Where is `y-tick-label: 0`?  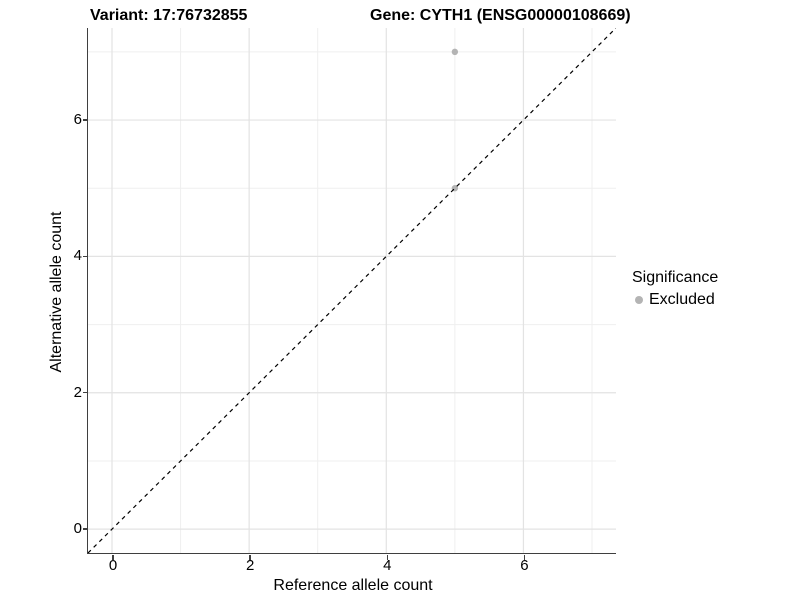 y-tick-label: 0 is located at coordinates (77, 529).